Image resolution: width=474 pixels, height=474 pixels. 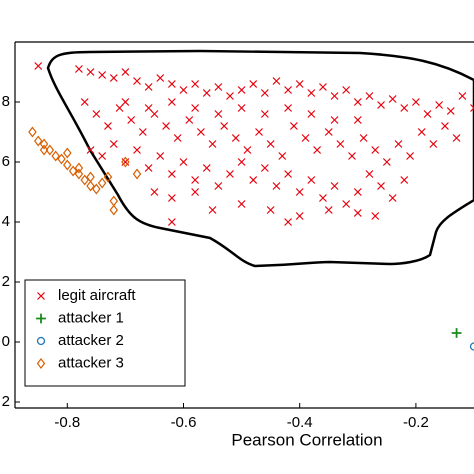 I want to click on y-tick-label: 4, so click(x=6, y=221).